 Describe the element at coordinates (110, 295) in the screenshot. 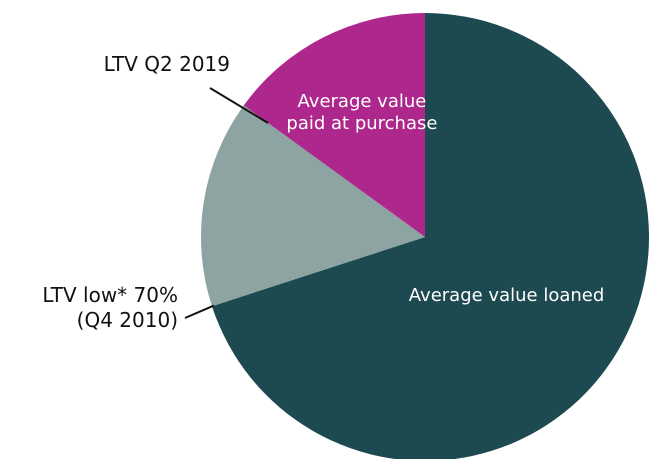

I see `annotation-line: LTV low* 70%` at that location.